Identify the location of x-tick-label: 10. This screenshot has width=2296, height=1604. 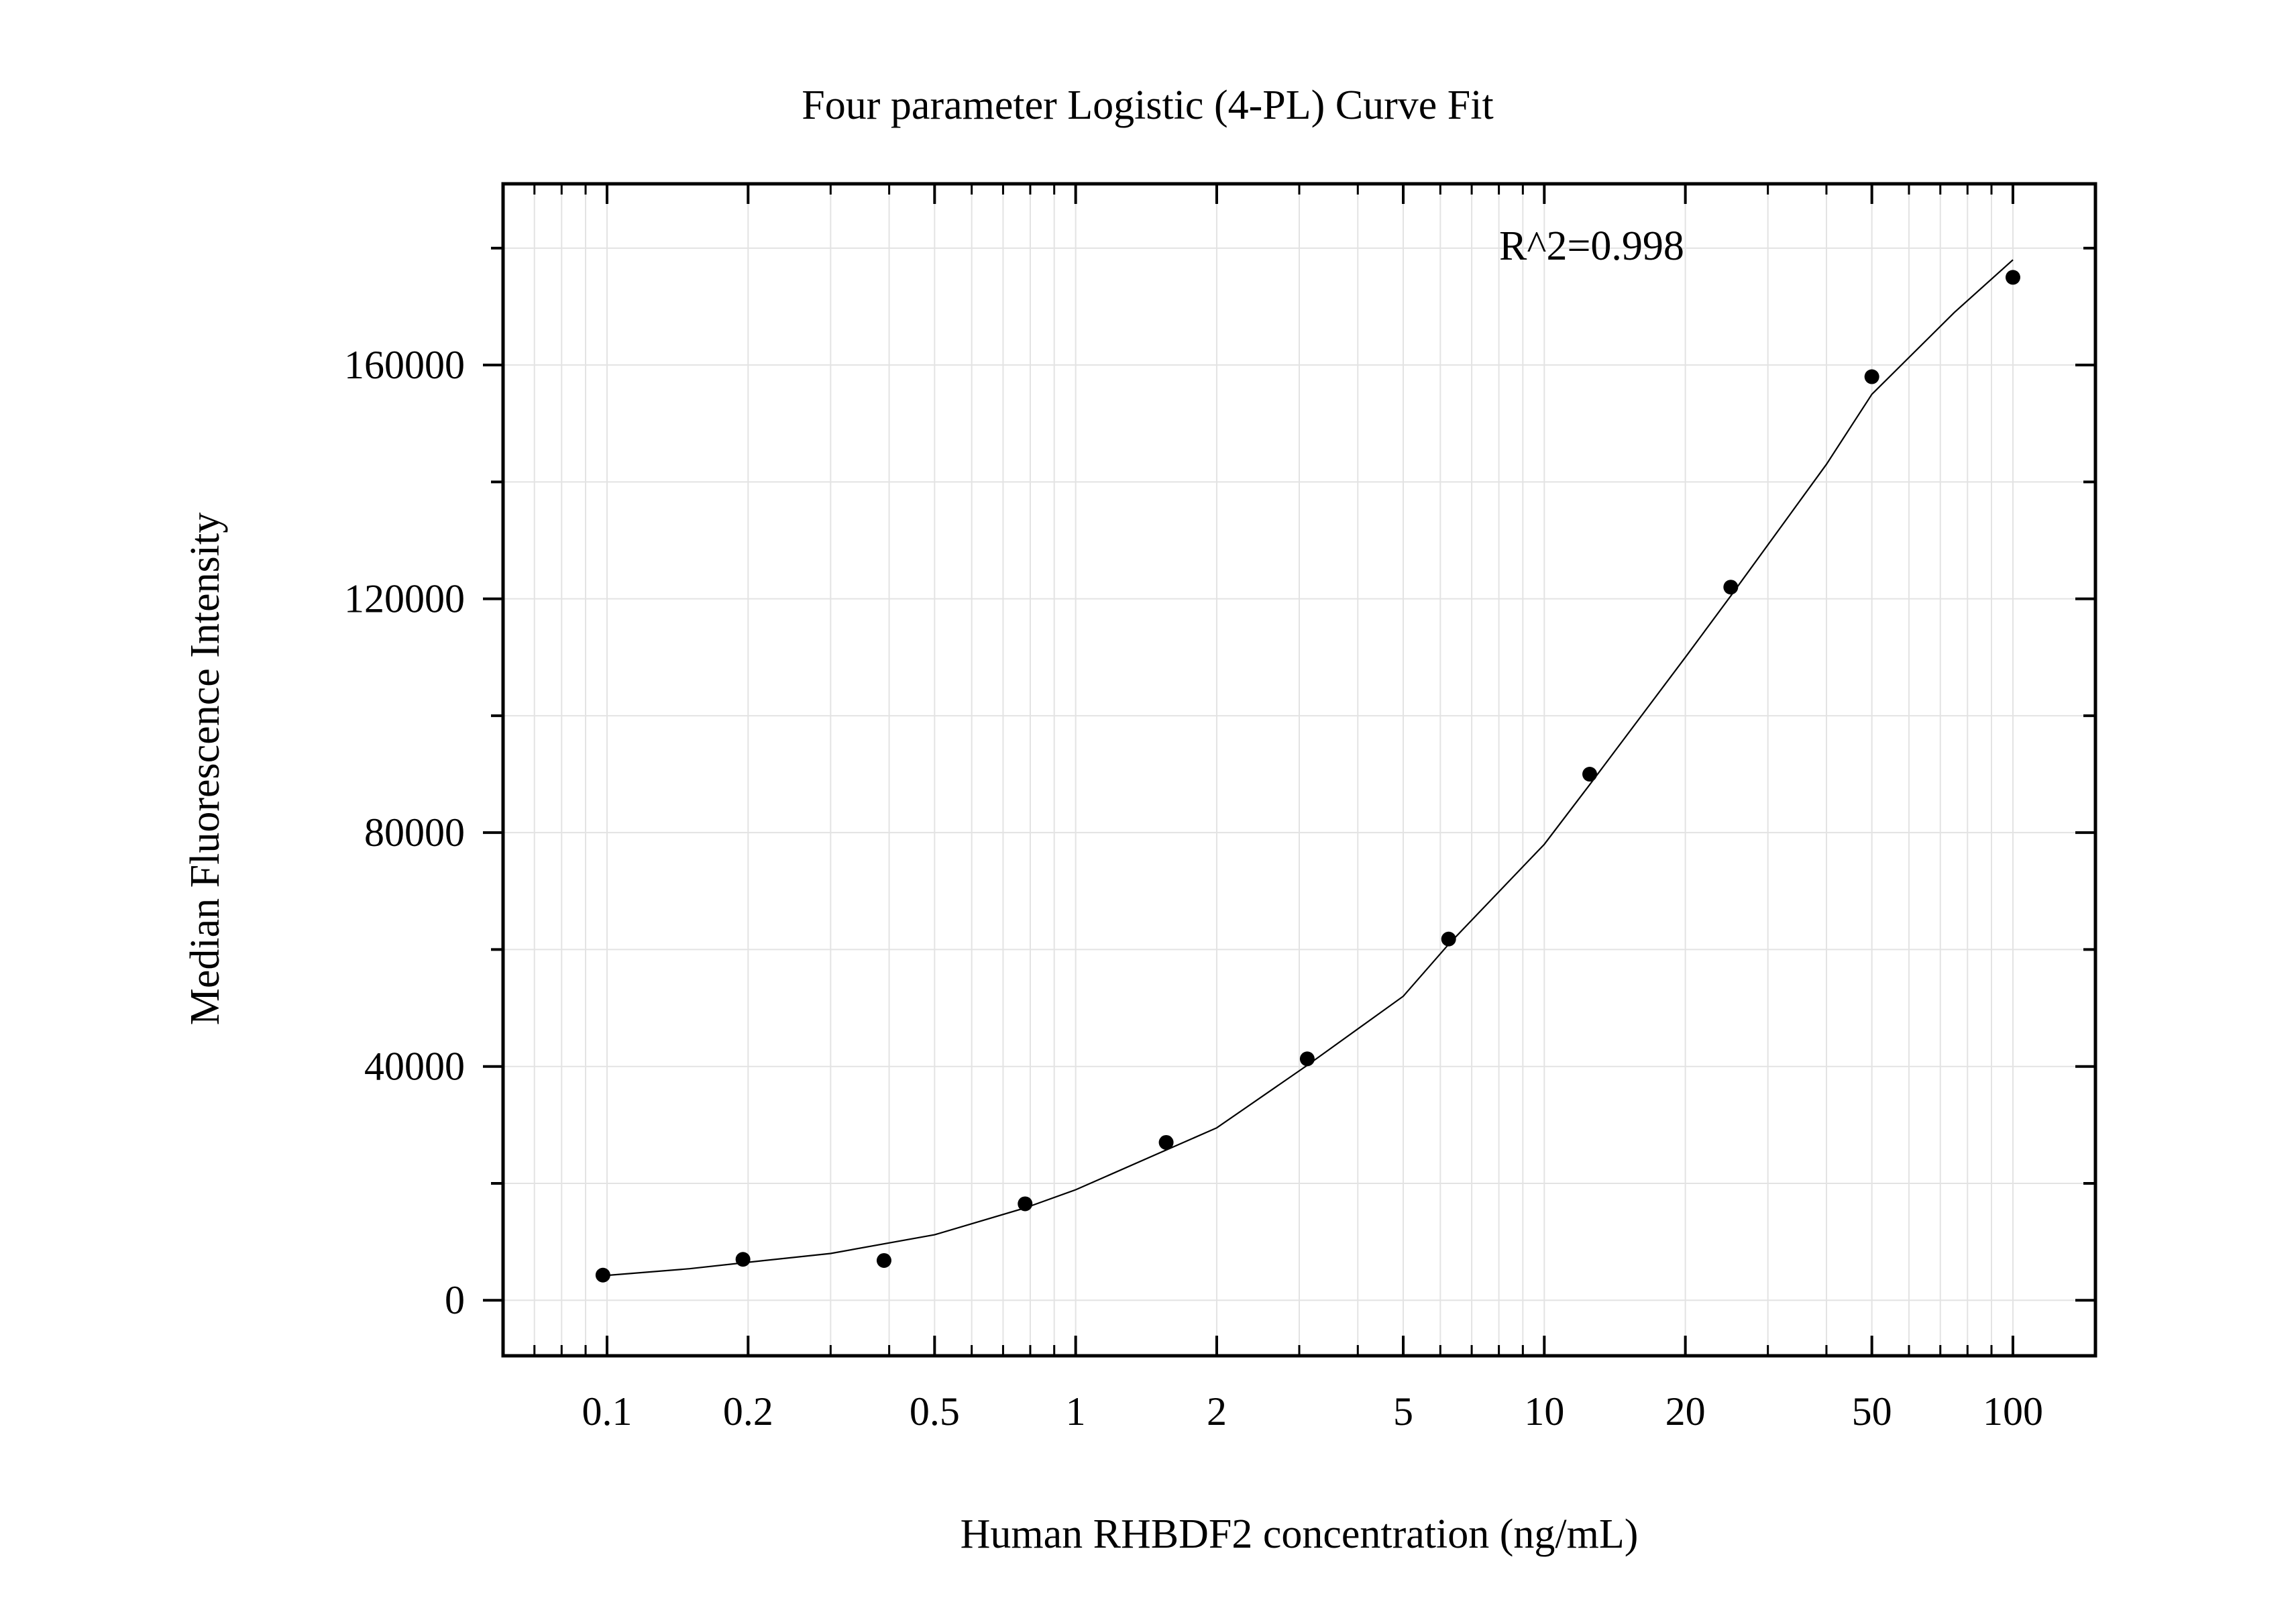
(1544, 1411).